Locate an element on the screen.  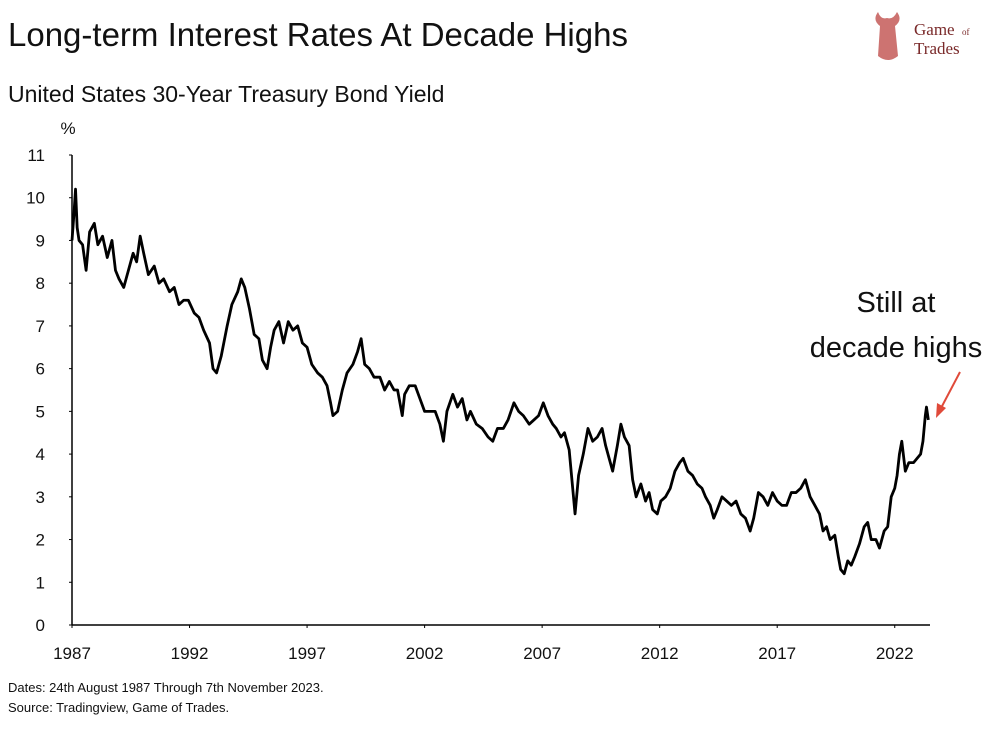
x-tick-label: 1987 is located at coordinates (72, 653).